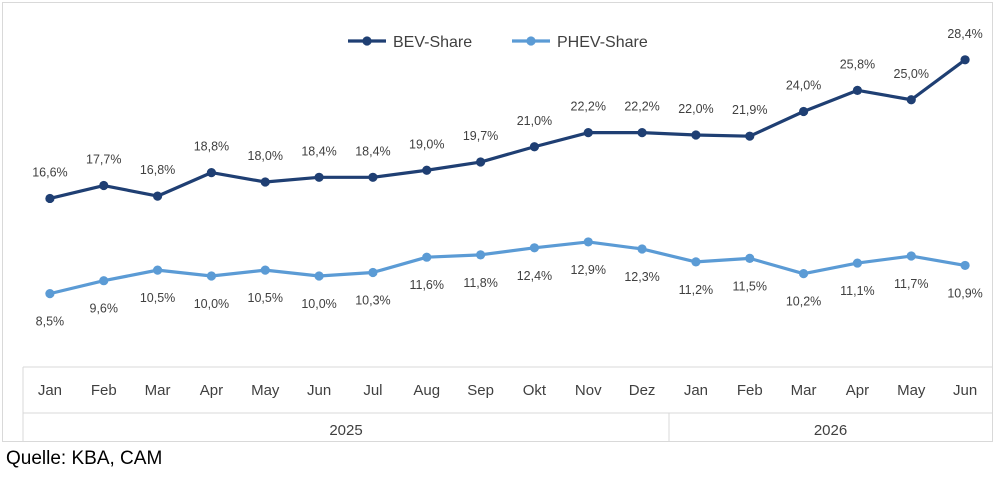 The image size is (1000, 478). Describe the element at coordinates (534, 276) in the screenshot. I see `data-label: 12,4%` at that location.